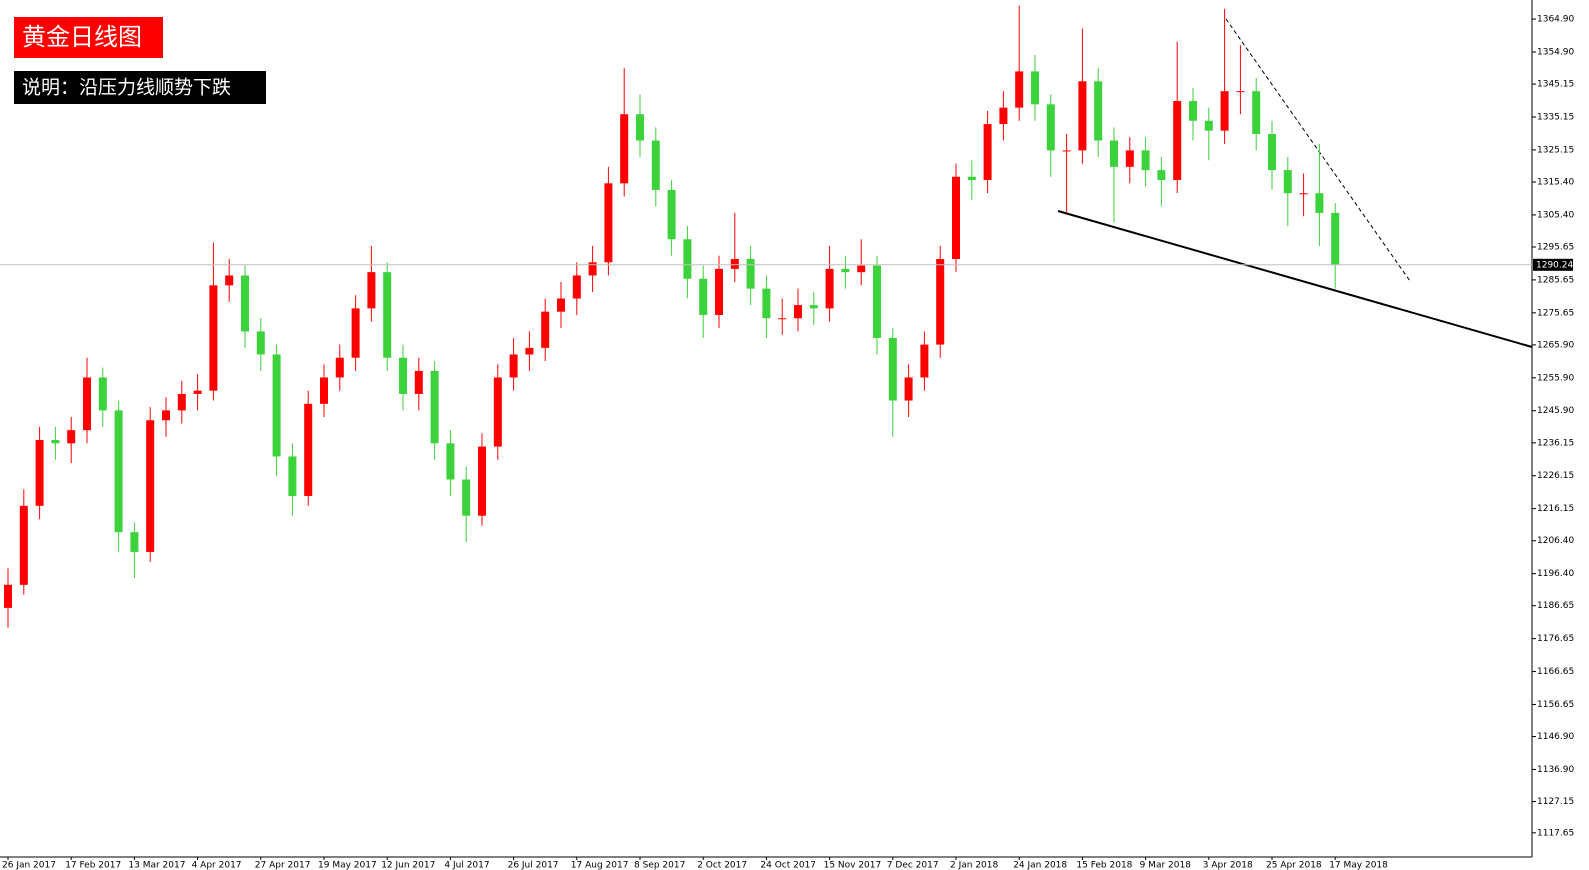 This screenshot has width=1589, height=870. What do you see at coordinates (1555, 117) in the screenshot?
I see `y-tick-label: 1335.15` at bounding box center [1555, 117].